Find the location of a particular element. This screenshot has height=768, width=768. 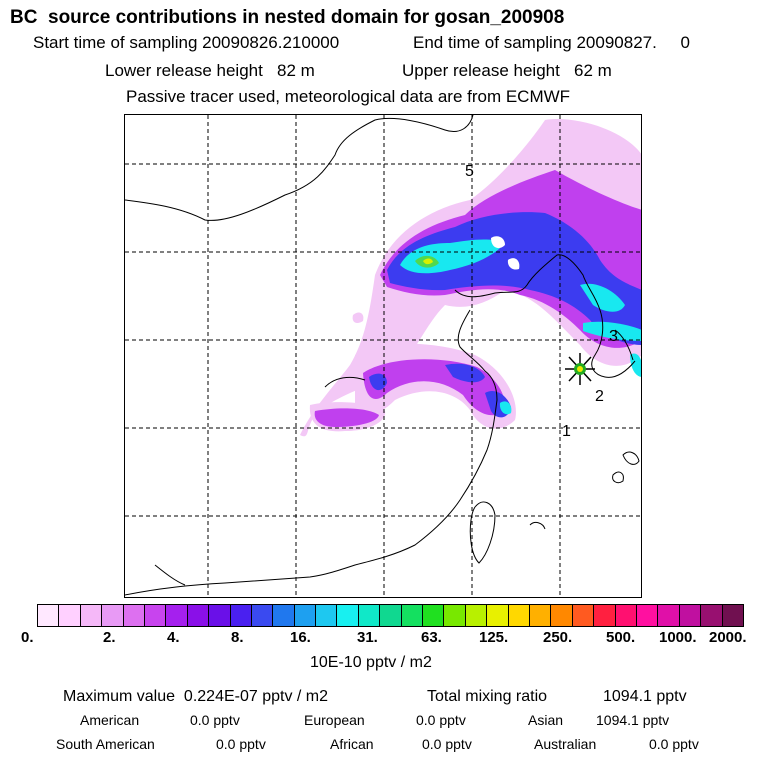

plume-yellow-core is located at coordinates (428, 261).